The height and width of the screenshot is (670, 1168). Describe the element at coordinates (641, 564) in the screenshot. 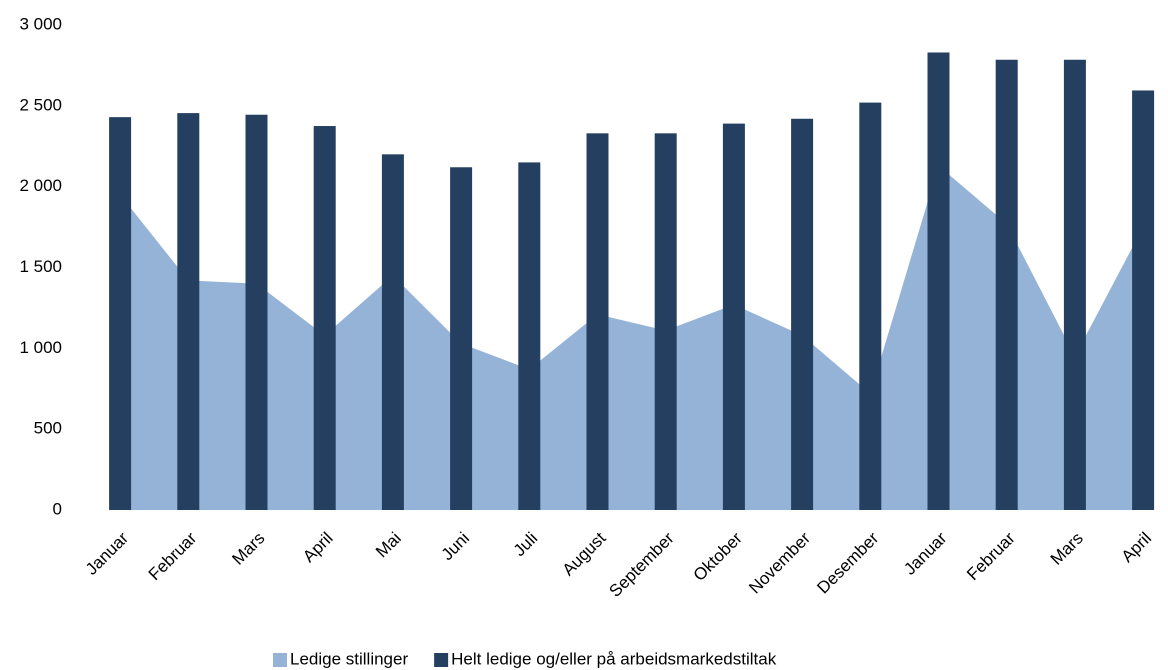

I see `x-tick-label: September` at that location.